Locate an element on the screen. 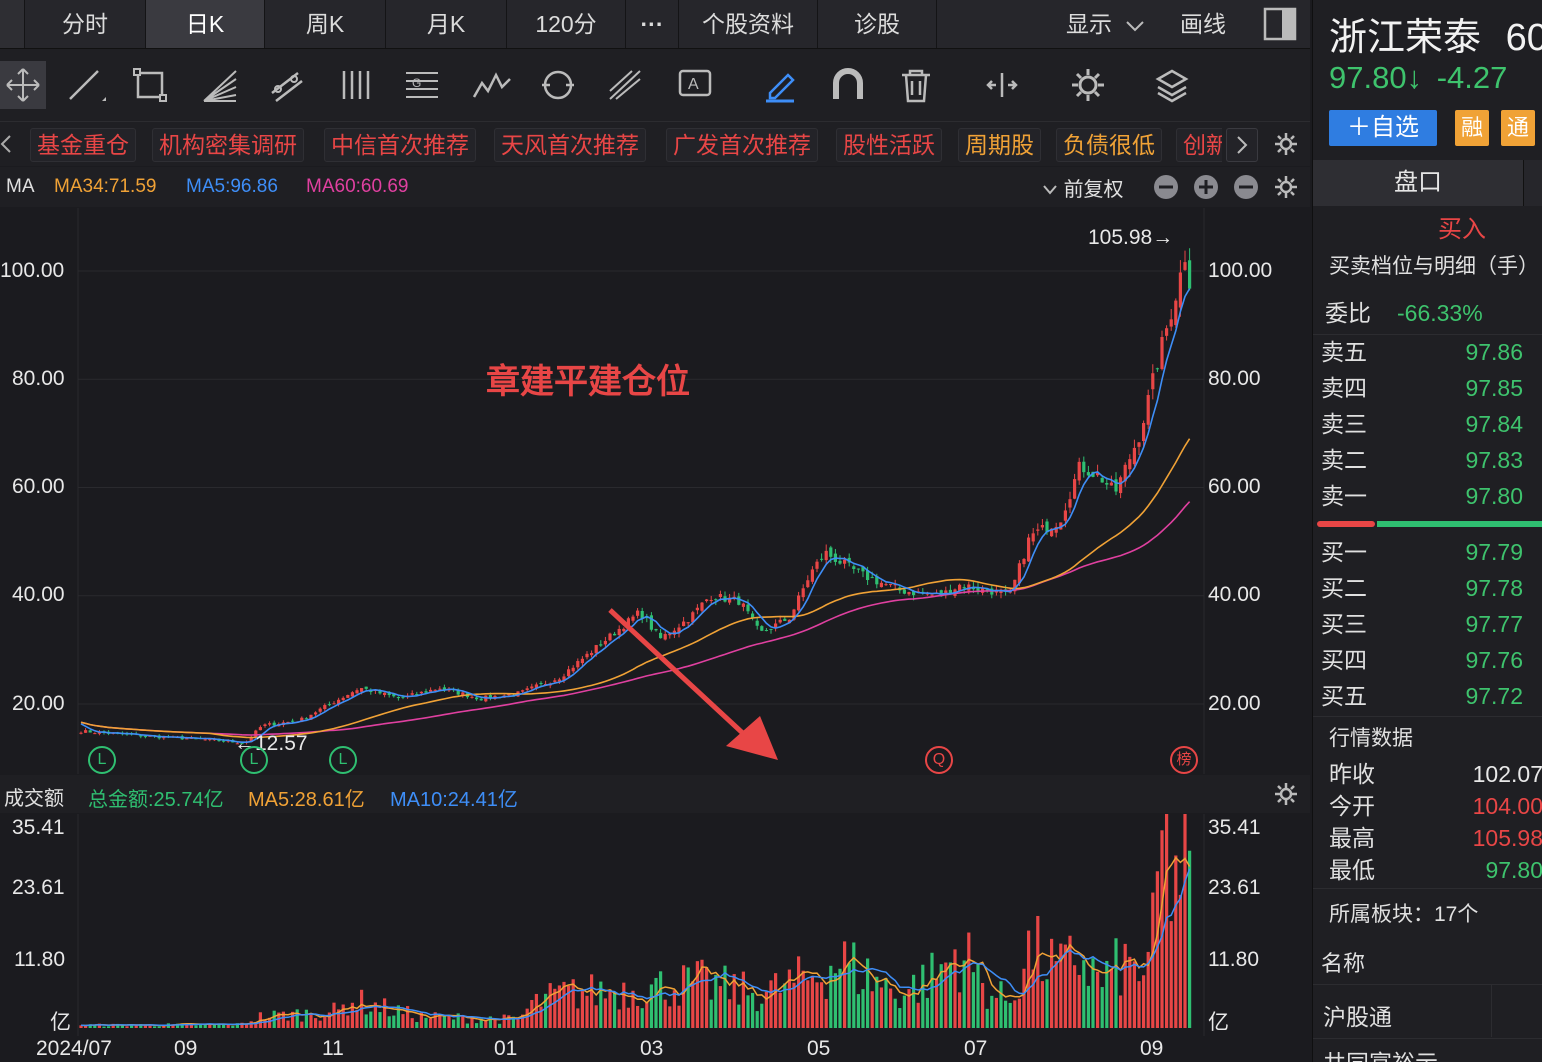 The height and width of the screenshot is (1062, 1542). concept-tag: 广发首次推荐 is located at coordinates (742, 145).